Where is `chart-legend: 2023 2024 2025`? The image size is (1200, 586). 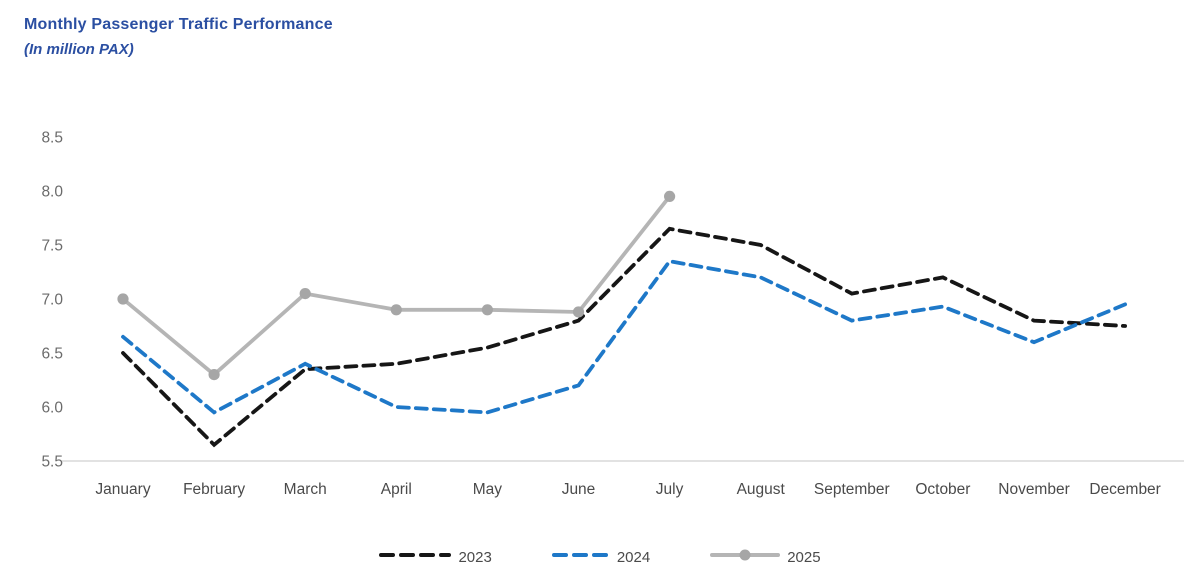 chart-legend: 2023 2024 2025 is located at coordinates (600, 557).